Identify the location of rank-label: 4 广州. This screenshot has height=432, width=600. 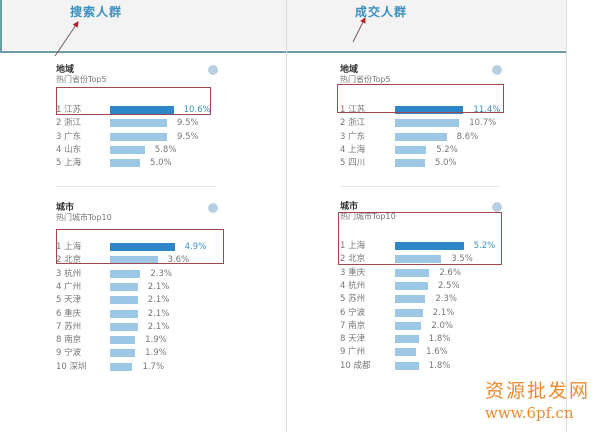
(68, 287).